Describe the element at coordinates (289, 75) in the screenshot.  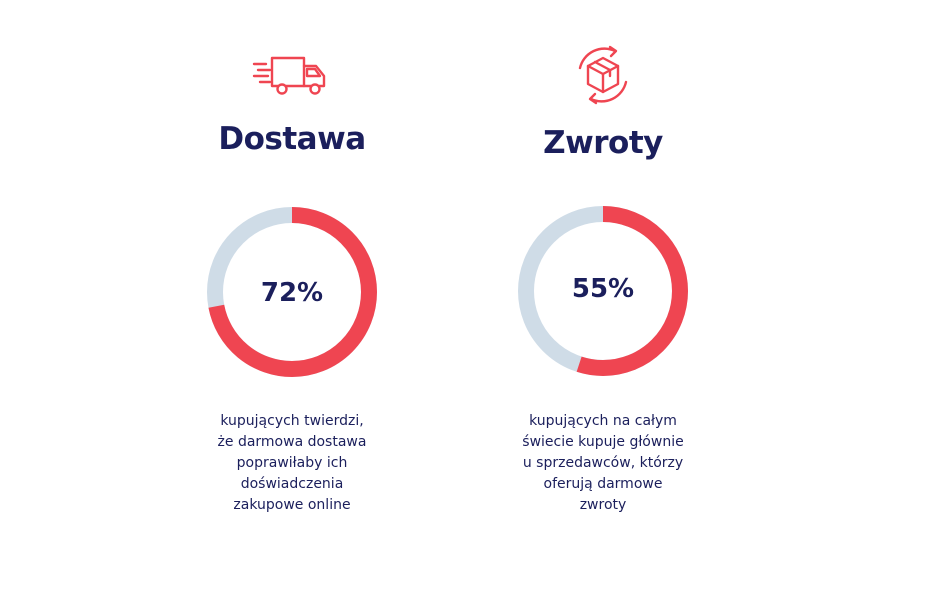
I see `delivery-truck-icon` at that location.